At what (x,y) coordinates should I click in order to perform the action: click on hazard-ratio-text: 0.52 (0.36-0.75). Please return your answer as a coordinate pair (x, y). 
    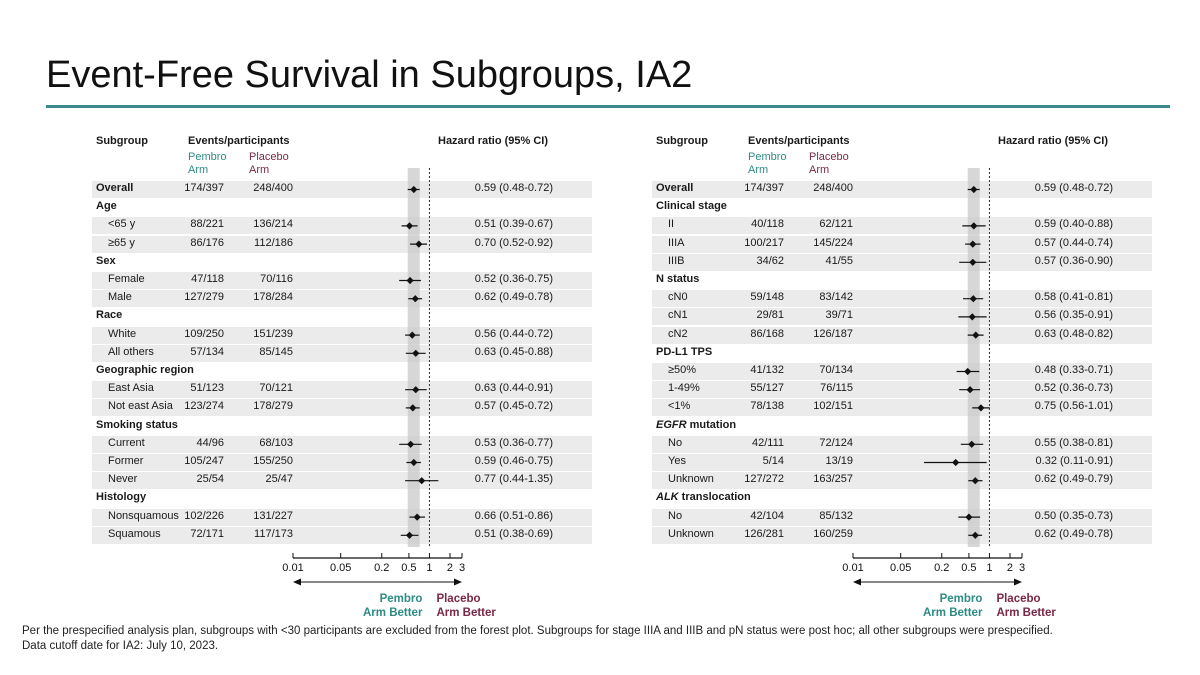
    Looking at the image, I should click on (513, 279).